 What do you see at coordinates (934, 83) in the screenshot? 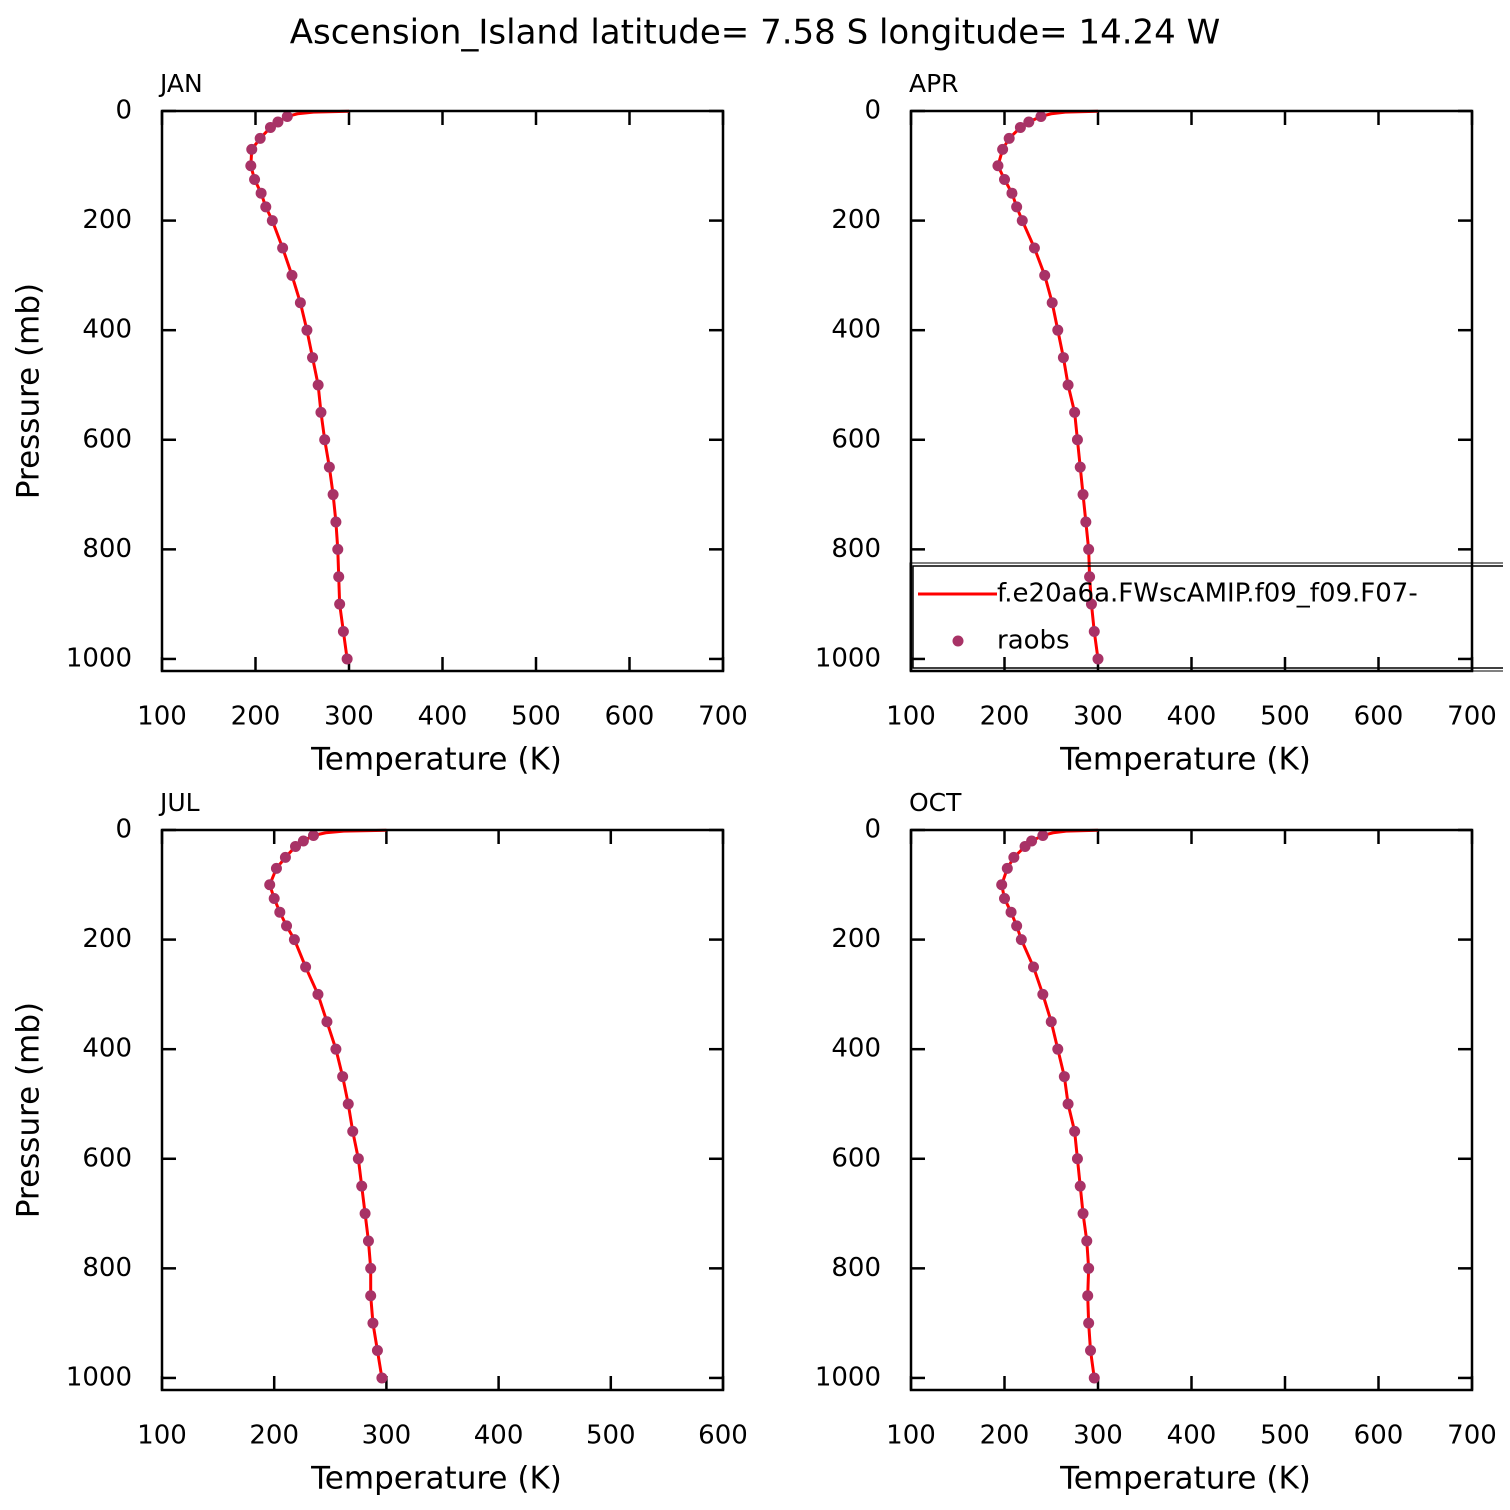
I see `panel-label: APR` at bounding box center [934, 83].